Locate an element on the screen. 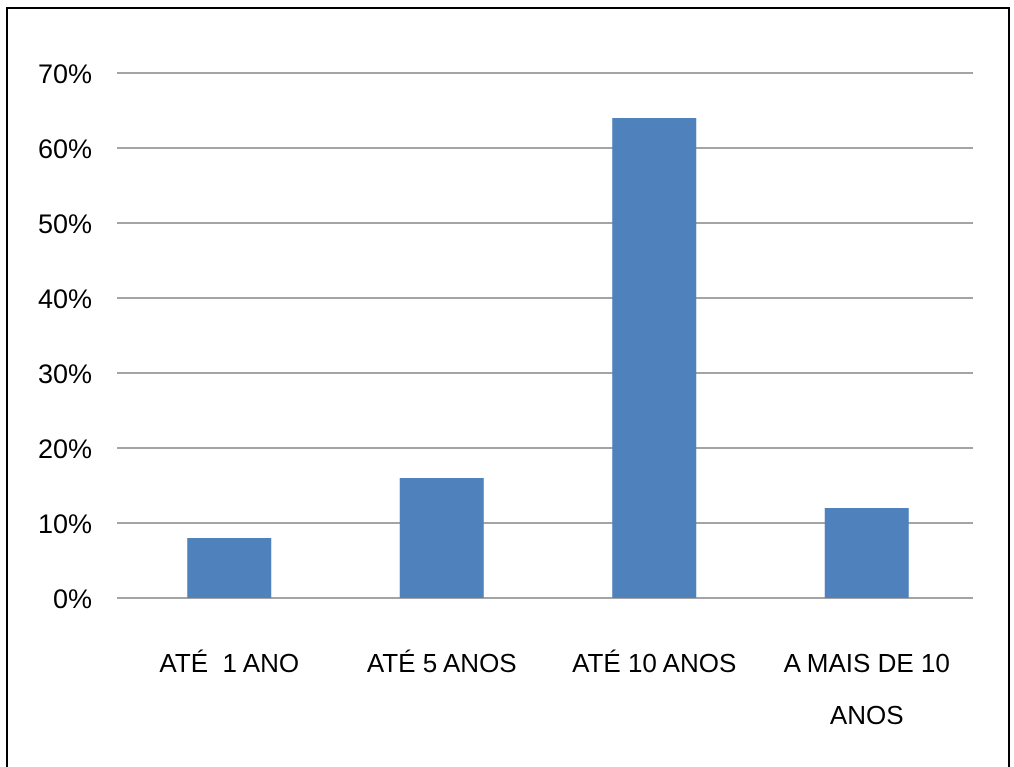 This screenshot has width=1014, height=767. x-category-label: ANOS is located at coordinates (867, 715).